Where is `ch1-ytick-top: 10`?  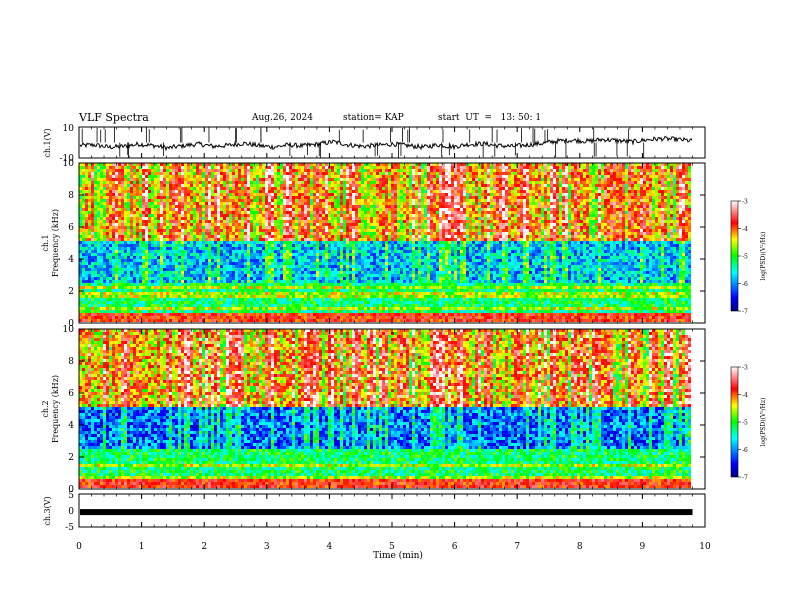
ch1-ytick-top: 10 is located at coordinates (69, 129).